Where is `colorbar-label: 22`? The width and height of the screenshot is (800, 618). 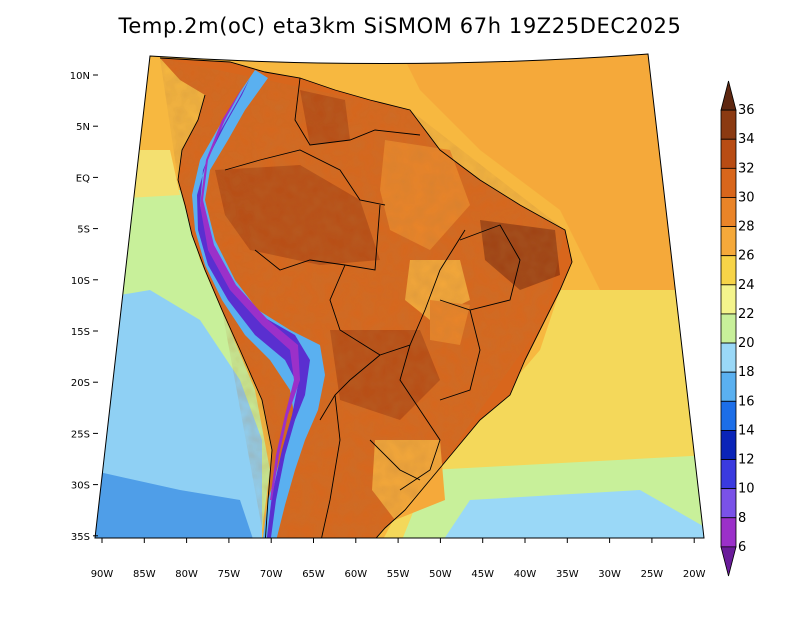
colorbar-label: 22 is located at coordinates (746, 314).